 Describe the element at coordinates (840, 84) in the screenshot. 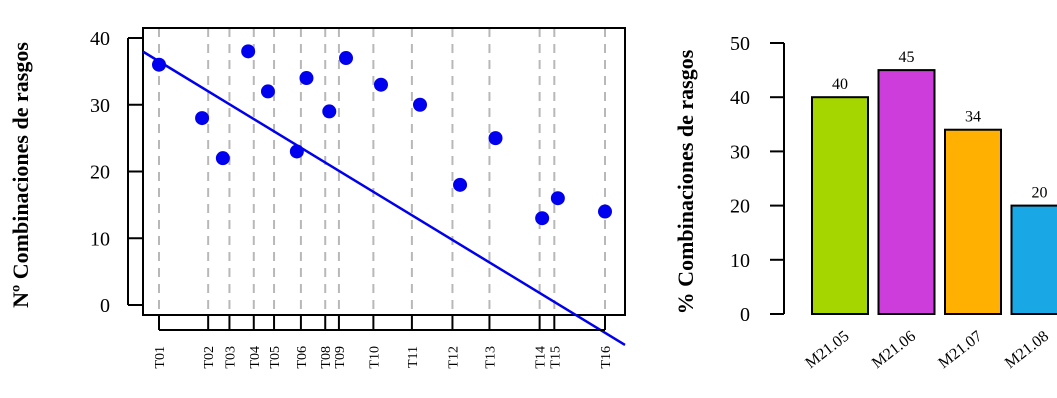

I see `bar-value-label: 40` at that location.